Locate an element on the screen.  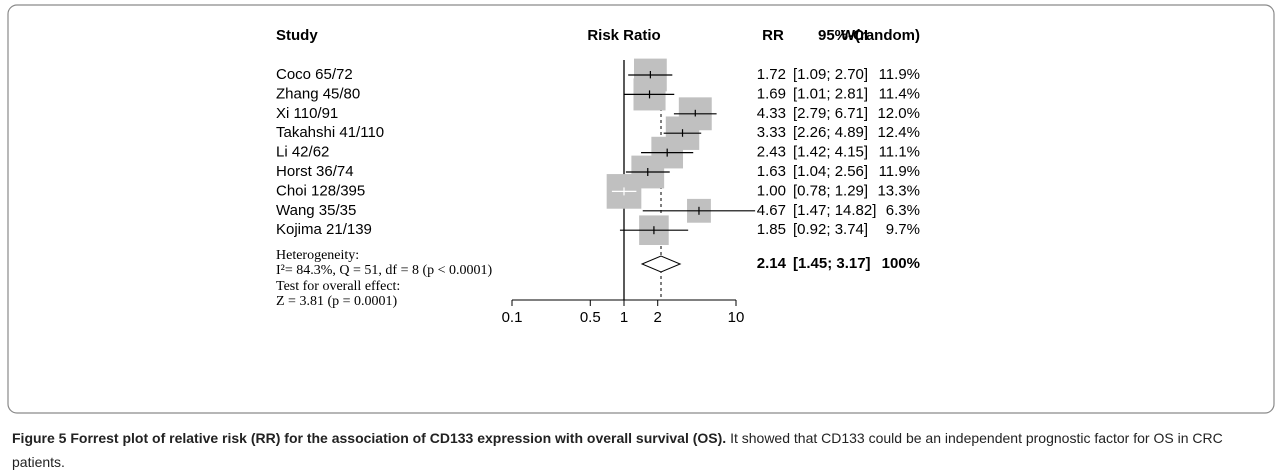
summary-diamond is located at coordinates (661, 264).